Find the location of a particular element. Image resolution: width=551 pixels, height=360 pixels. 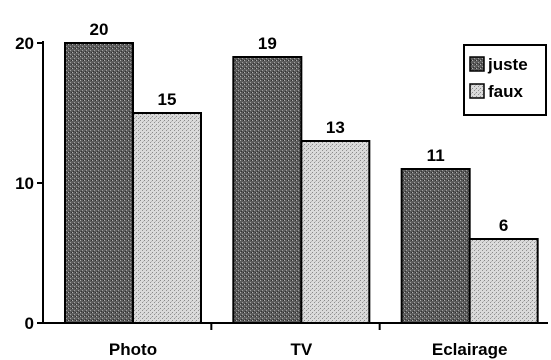

data-label: 20 is located at coordinates (99, 29).